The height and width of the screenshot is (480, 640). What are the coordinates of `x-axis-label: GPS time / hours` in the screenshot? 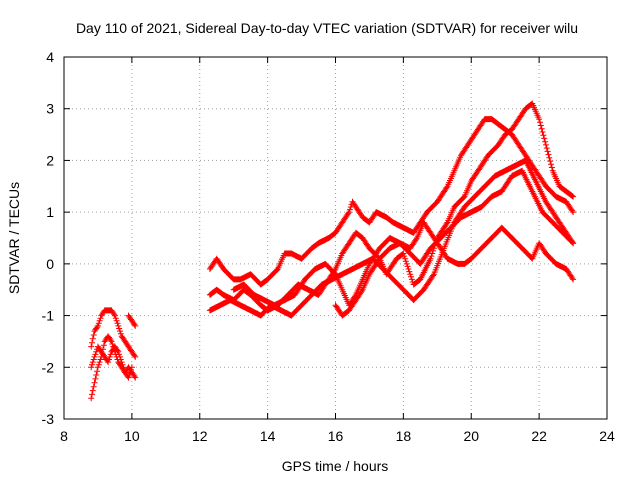 It's located at (335, 466).